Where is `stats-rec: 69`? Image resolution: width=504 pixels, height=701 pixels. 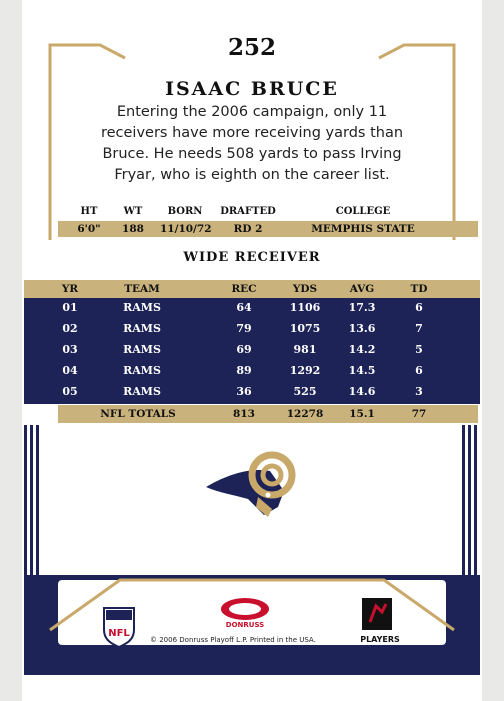 stats-rec: 69 is located at coordinates (244, 349).